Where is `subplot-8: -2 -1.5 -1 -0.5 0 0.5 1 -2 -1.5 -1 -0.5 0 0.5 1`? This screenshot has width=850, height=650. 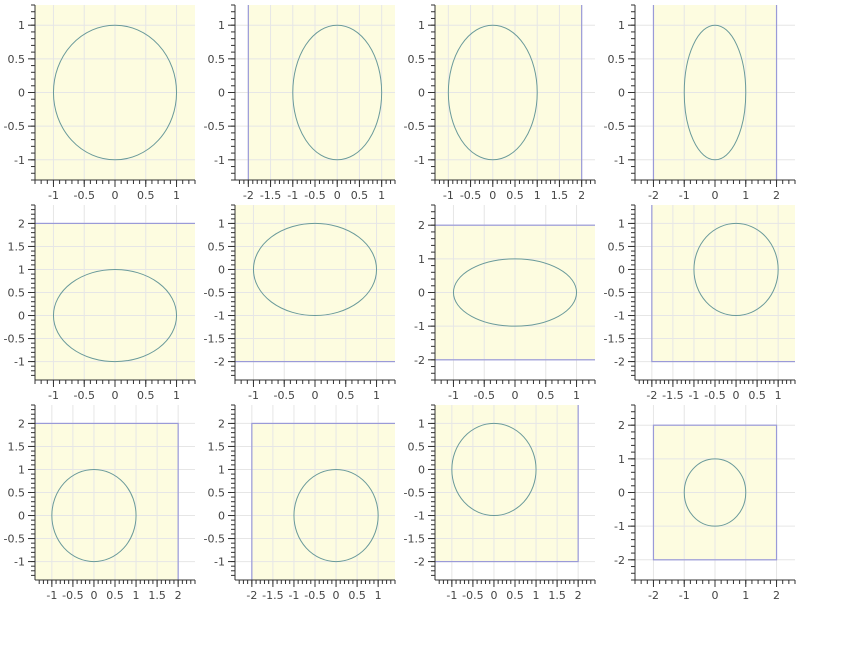 subplot-8: -2 -1.5 -1 -0.5 0 0.5 1 -2 -1.5 -1 -0.5 0 0.5 1 is located at coordinates (700, 303).